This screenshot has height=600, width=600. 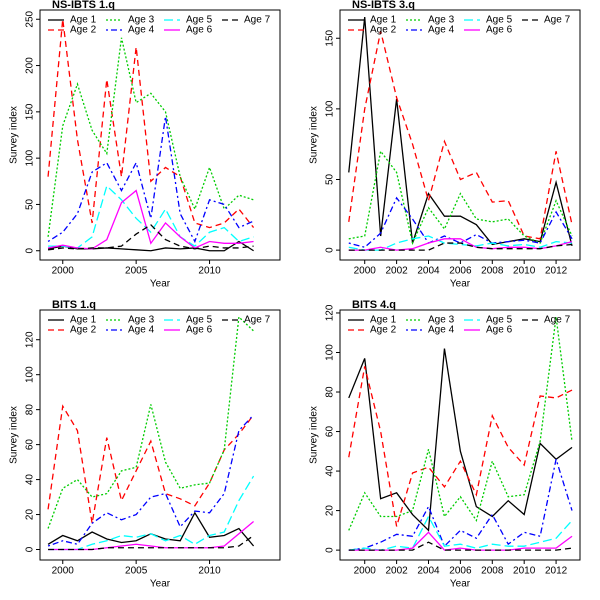 I want to click on chart-title: NS-IBTS 3.q, so click(x=383, y=5).